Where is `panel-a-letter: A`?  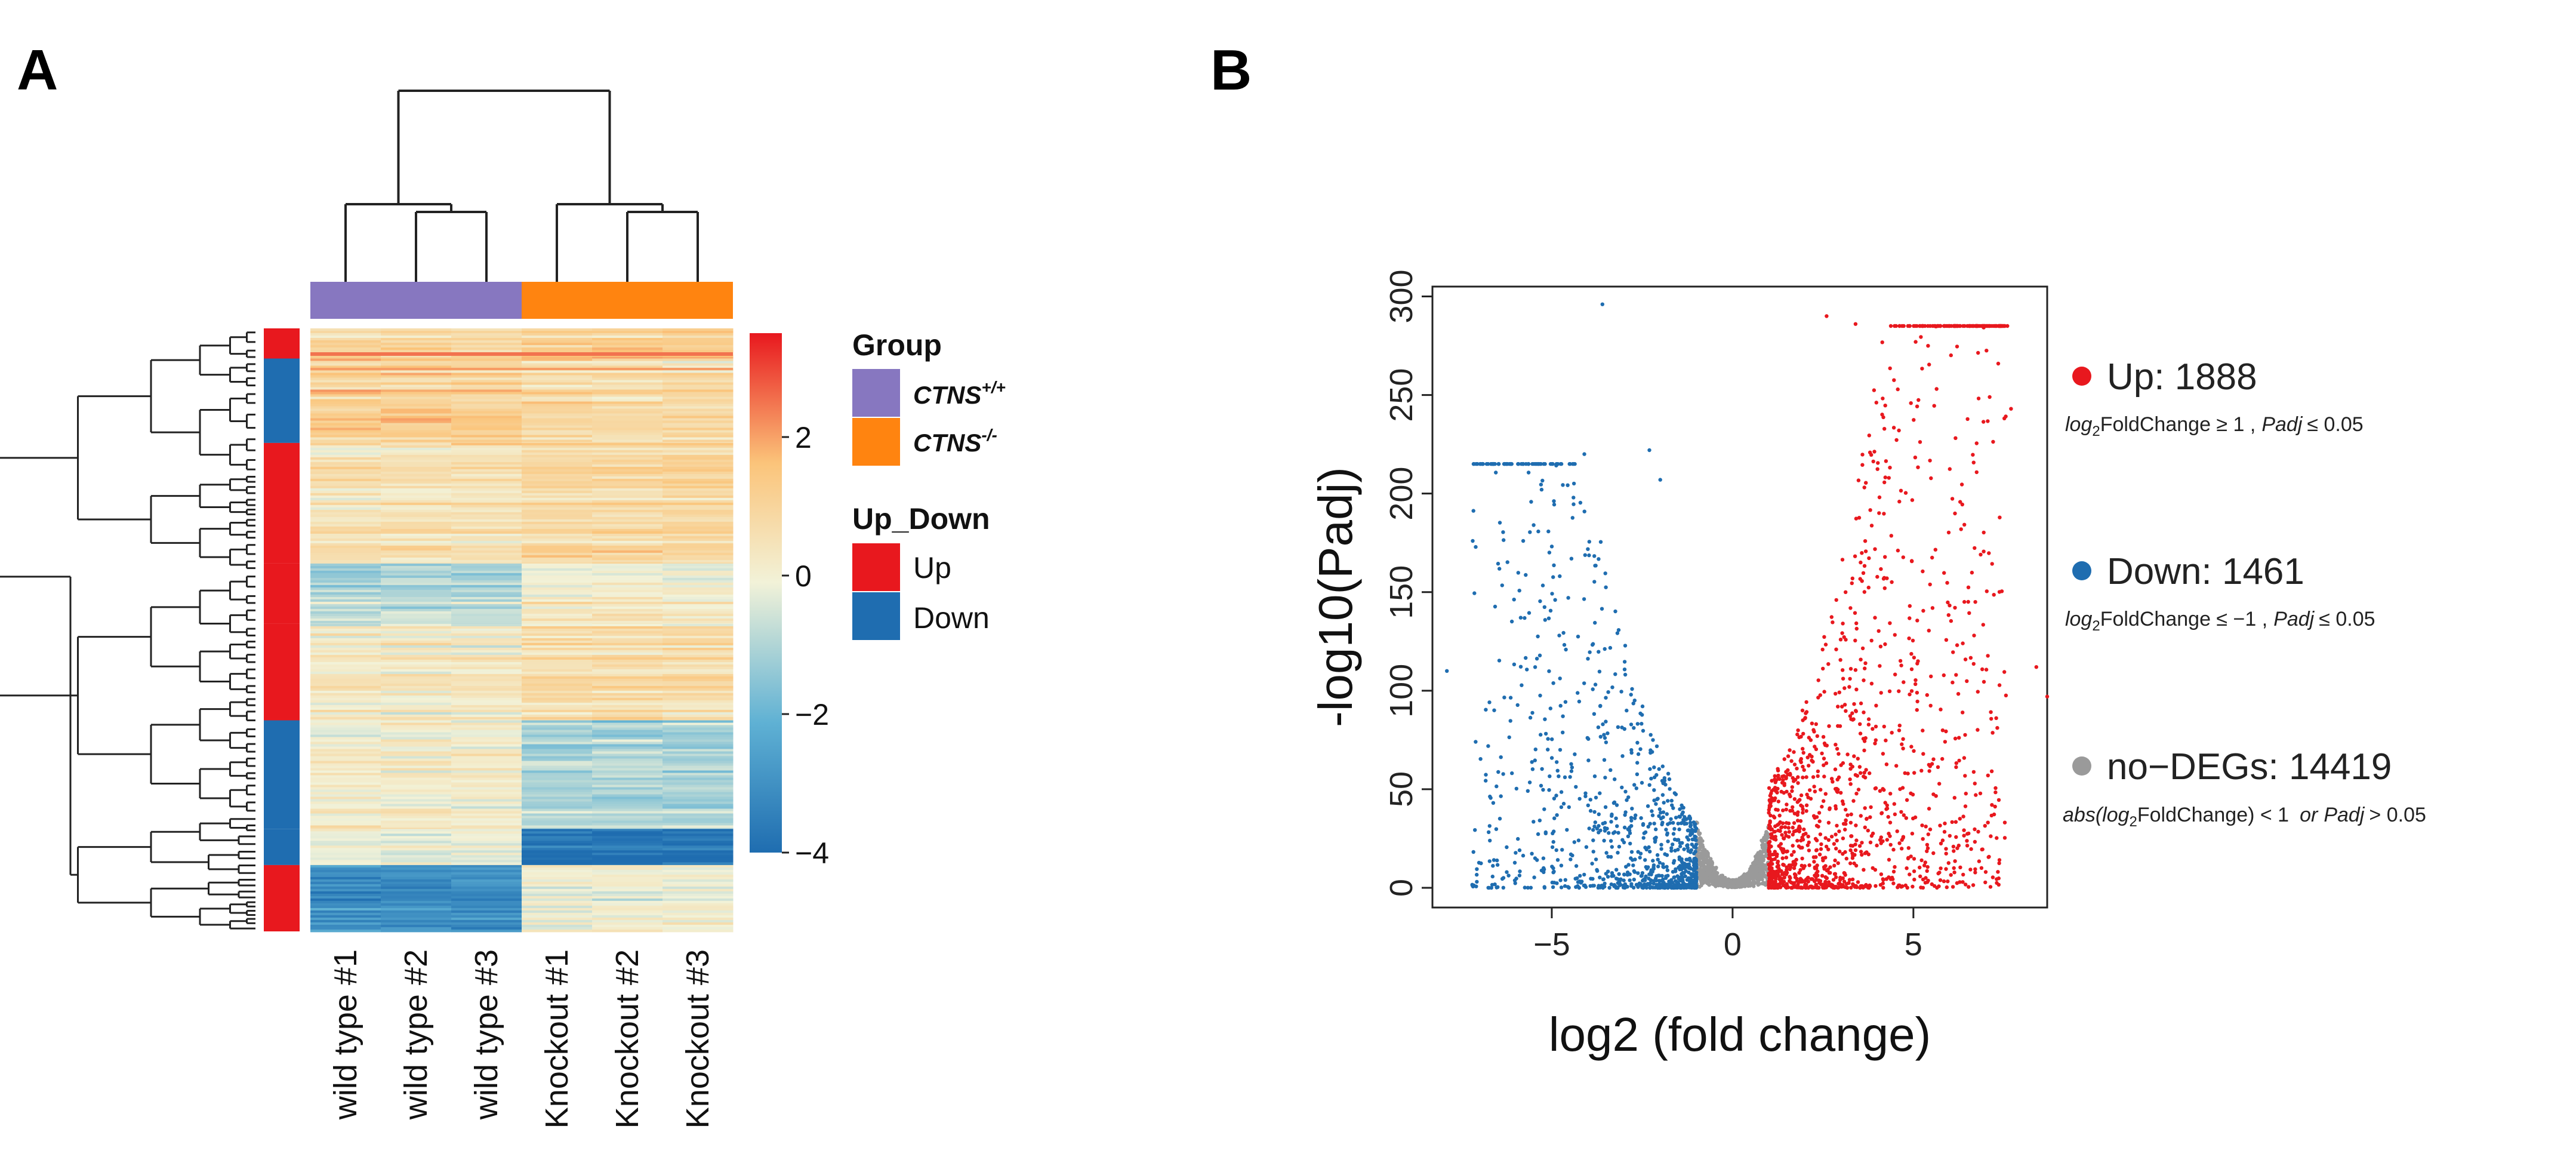
panel-a-letter: A is located at coordinates (37, 70).